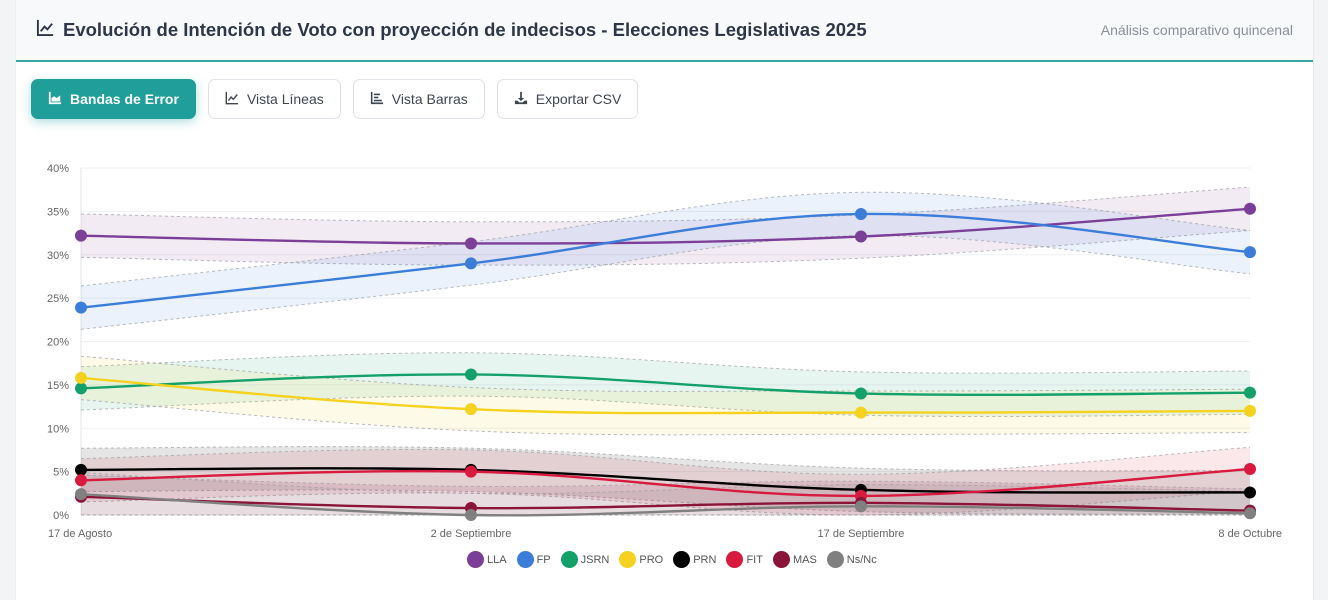  I want to click on legend-item: PRN, so click(694, 559).